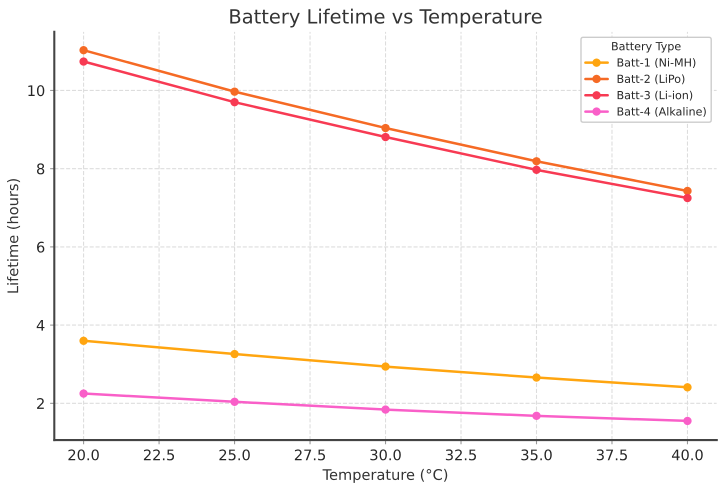  I want to click on x-tick-label: 30.0, so click(385, 454).